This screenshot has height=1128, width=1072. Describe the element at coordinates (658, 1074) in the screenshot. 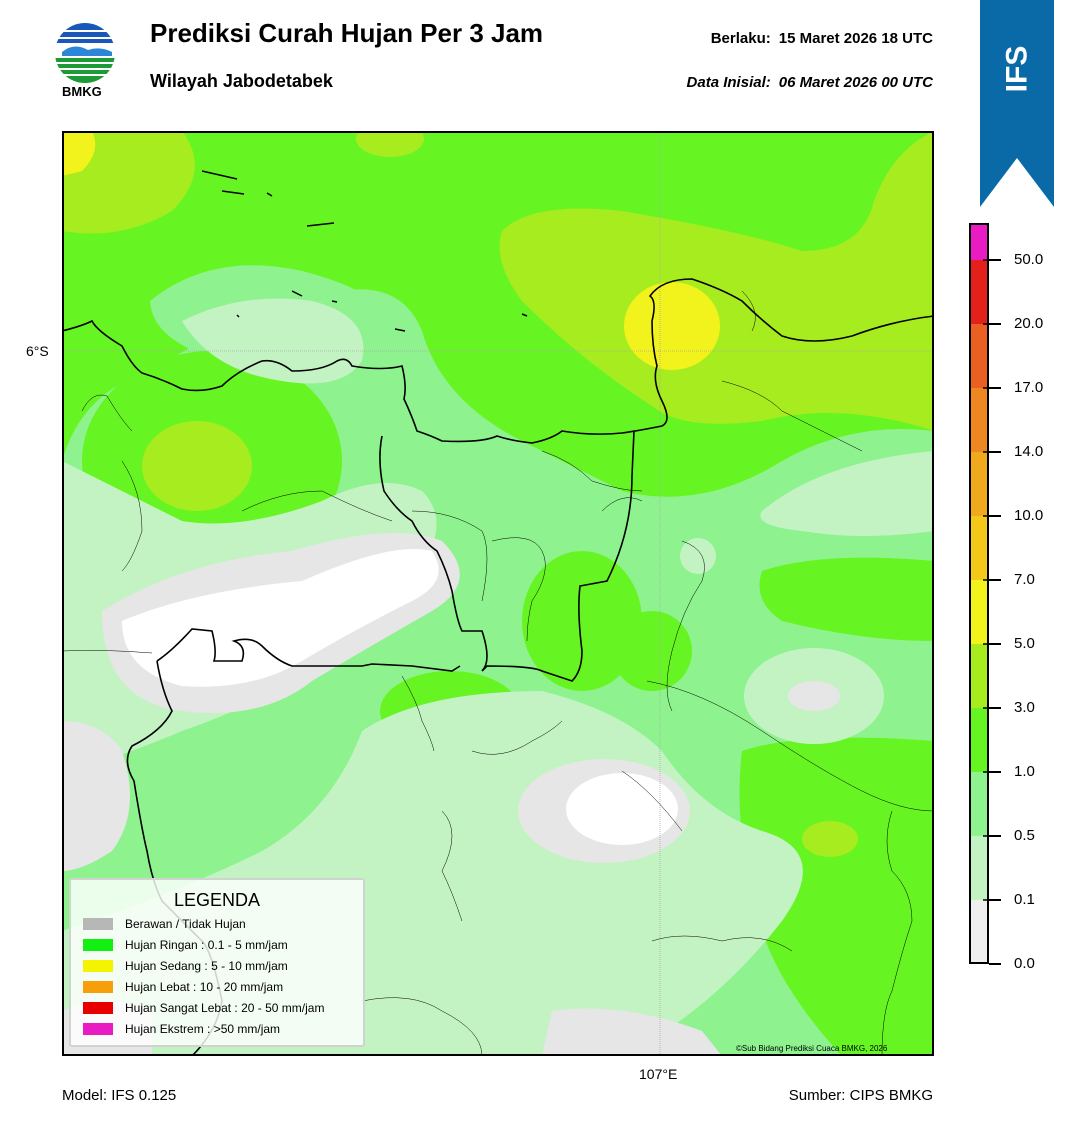

I see `lon-tick-label: 107°E` at that location.